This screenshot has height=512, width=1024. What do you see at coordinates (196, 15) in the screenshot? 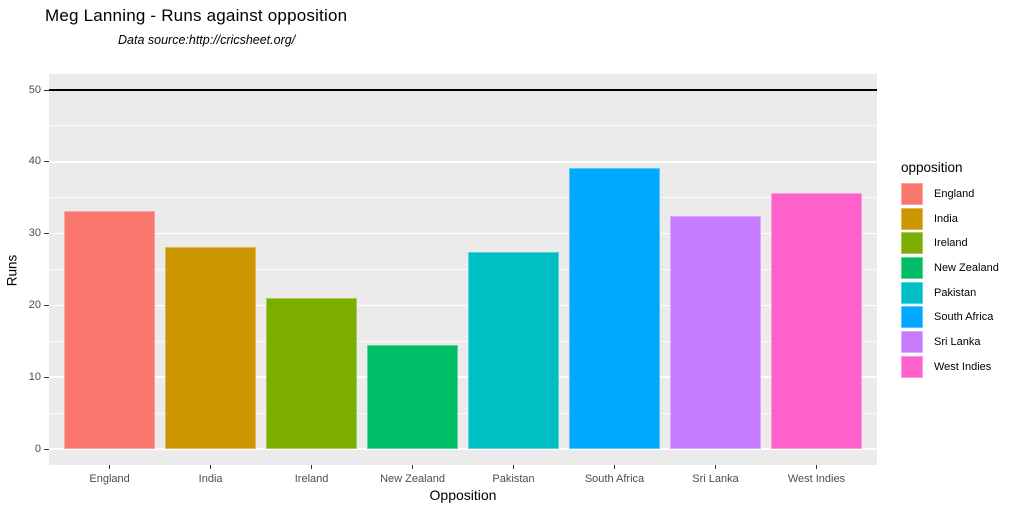
I see `chart-title: Meg Lanning - Runs against opposition` at bounding box center [196, 15].